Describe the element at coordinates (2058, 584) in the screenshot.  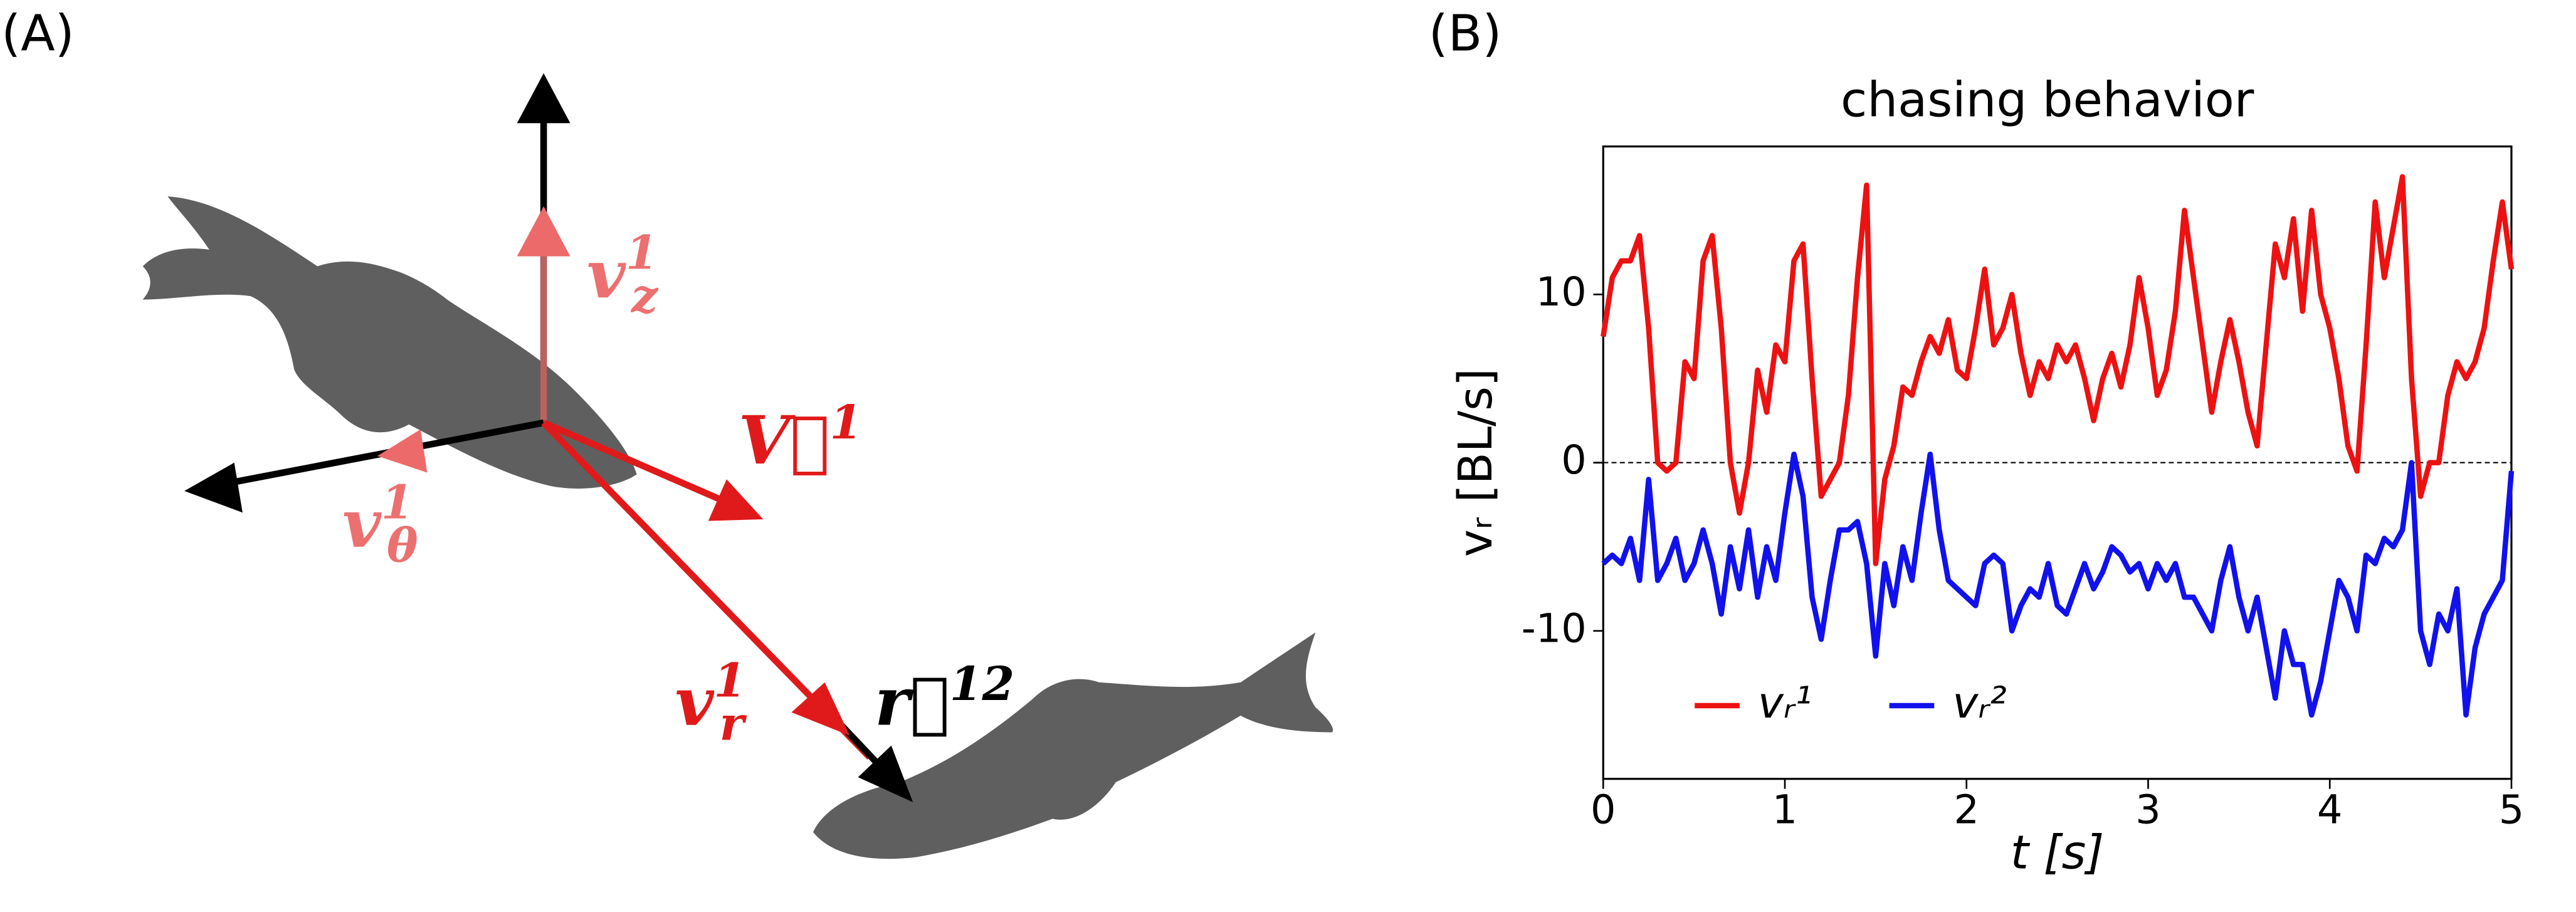
I see `line-series` at that location.